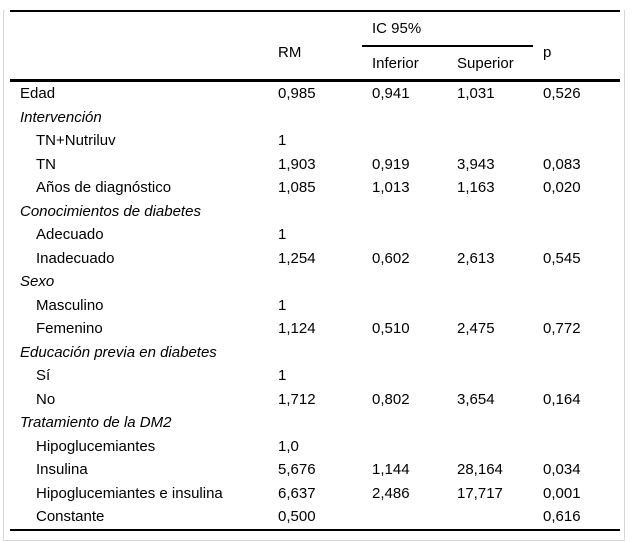  Describe the element at coordinates (315, 36) in the screenshot. I see `header-row-1: RM IC 95% p` at that location.